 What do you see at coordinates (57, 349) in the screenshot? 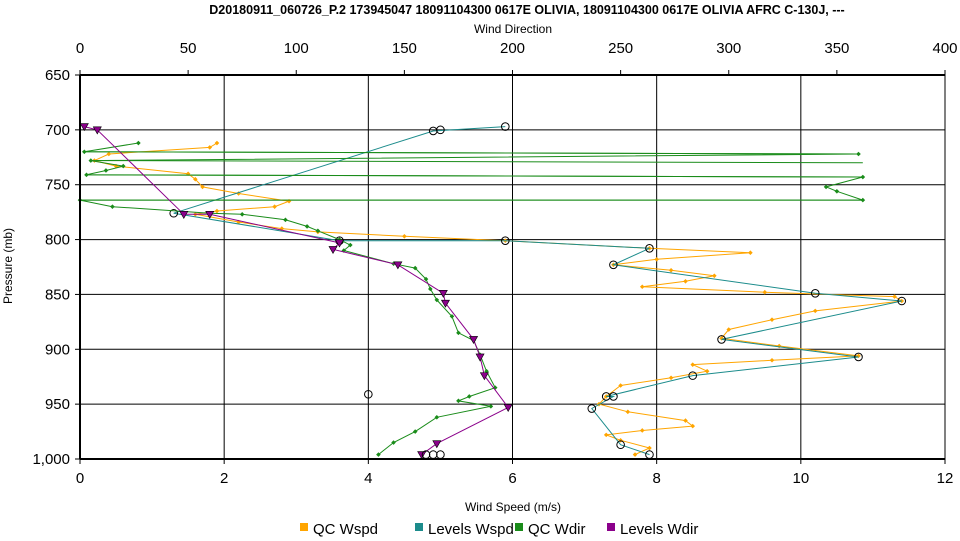
I see `y-tick-label: 900` at bounding box center [57, 349].